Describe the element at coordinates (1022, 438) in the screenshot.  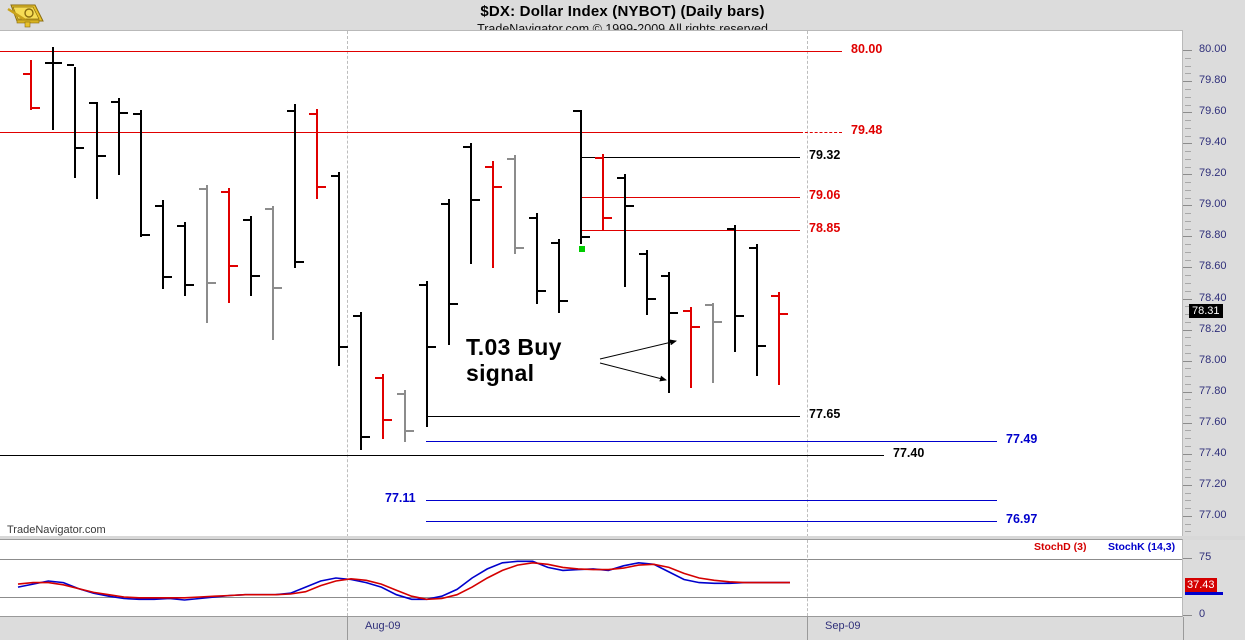
I see `level-label: 77.49` at that location.